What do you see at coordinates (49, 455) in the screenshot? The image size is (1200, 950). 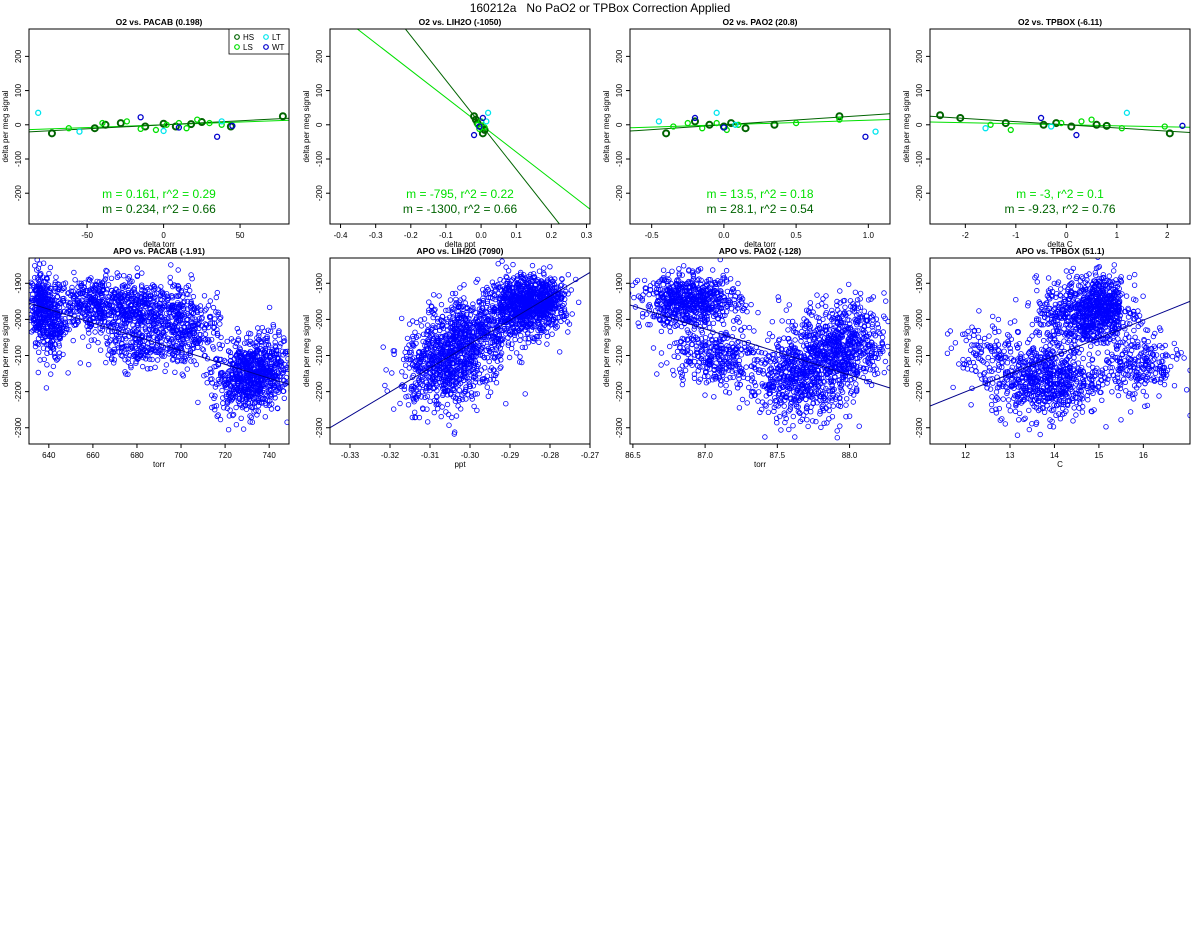 I see `x-tick-label: 640` at bounding box center [49, 455].